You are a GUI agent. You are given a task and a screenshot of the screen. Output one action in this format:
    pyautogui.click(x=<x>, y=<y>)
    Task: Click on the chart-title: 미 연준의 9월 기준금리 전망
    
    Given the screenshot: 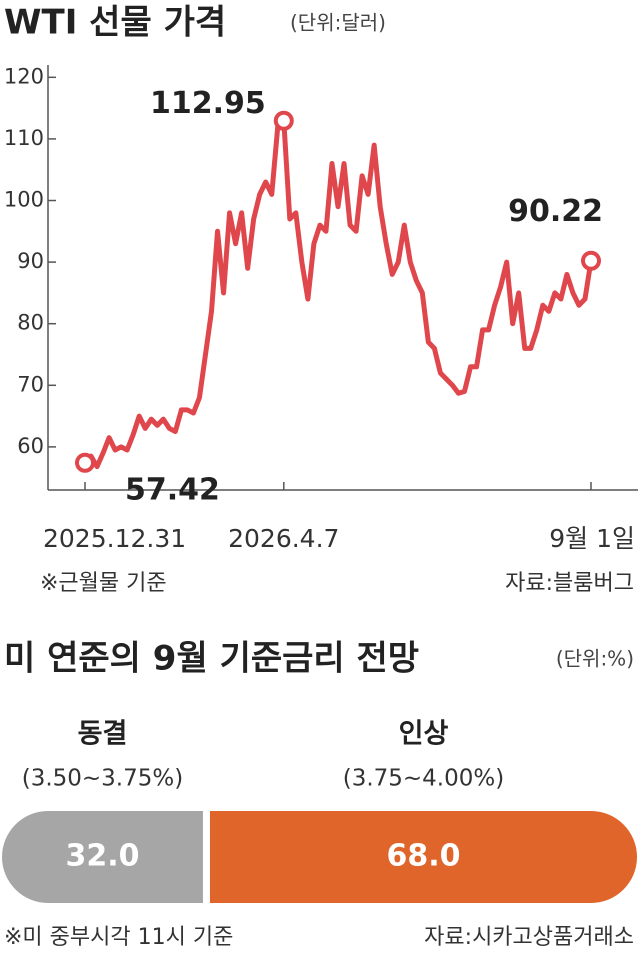 What is the action you would take?
    pyautogui.click(x=211, y=659)
    